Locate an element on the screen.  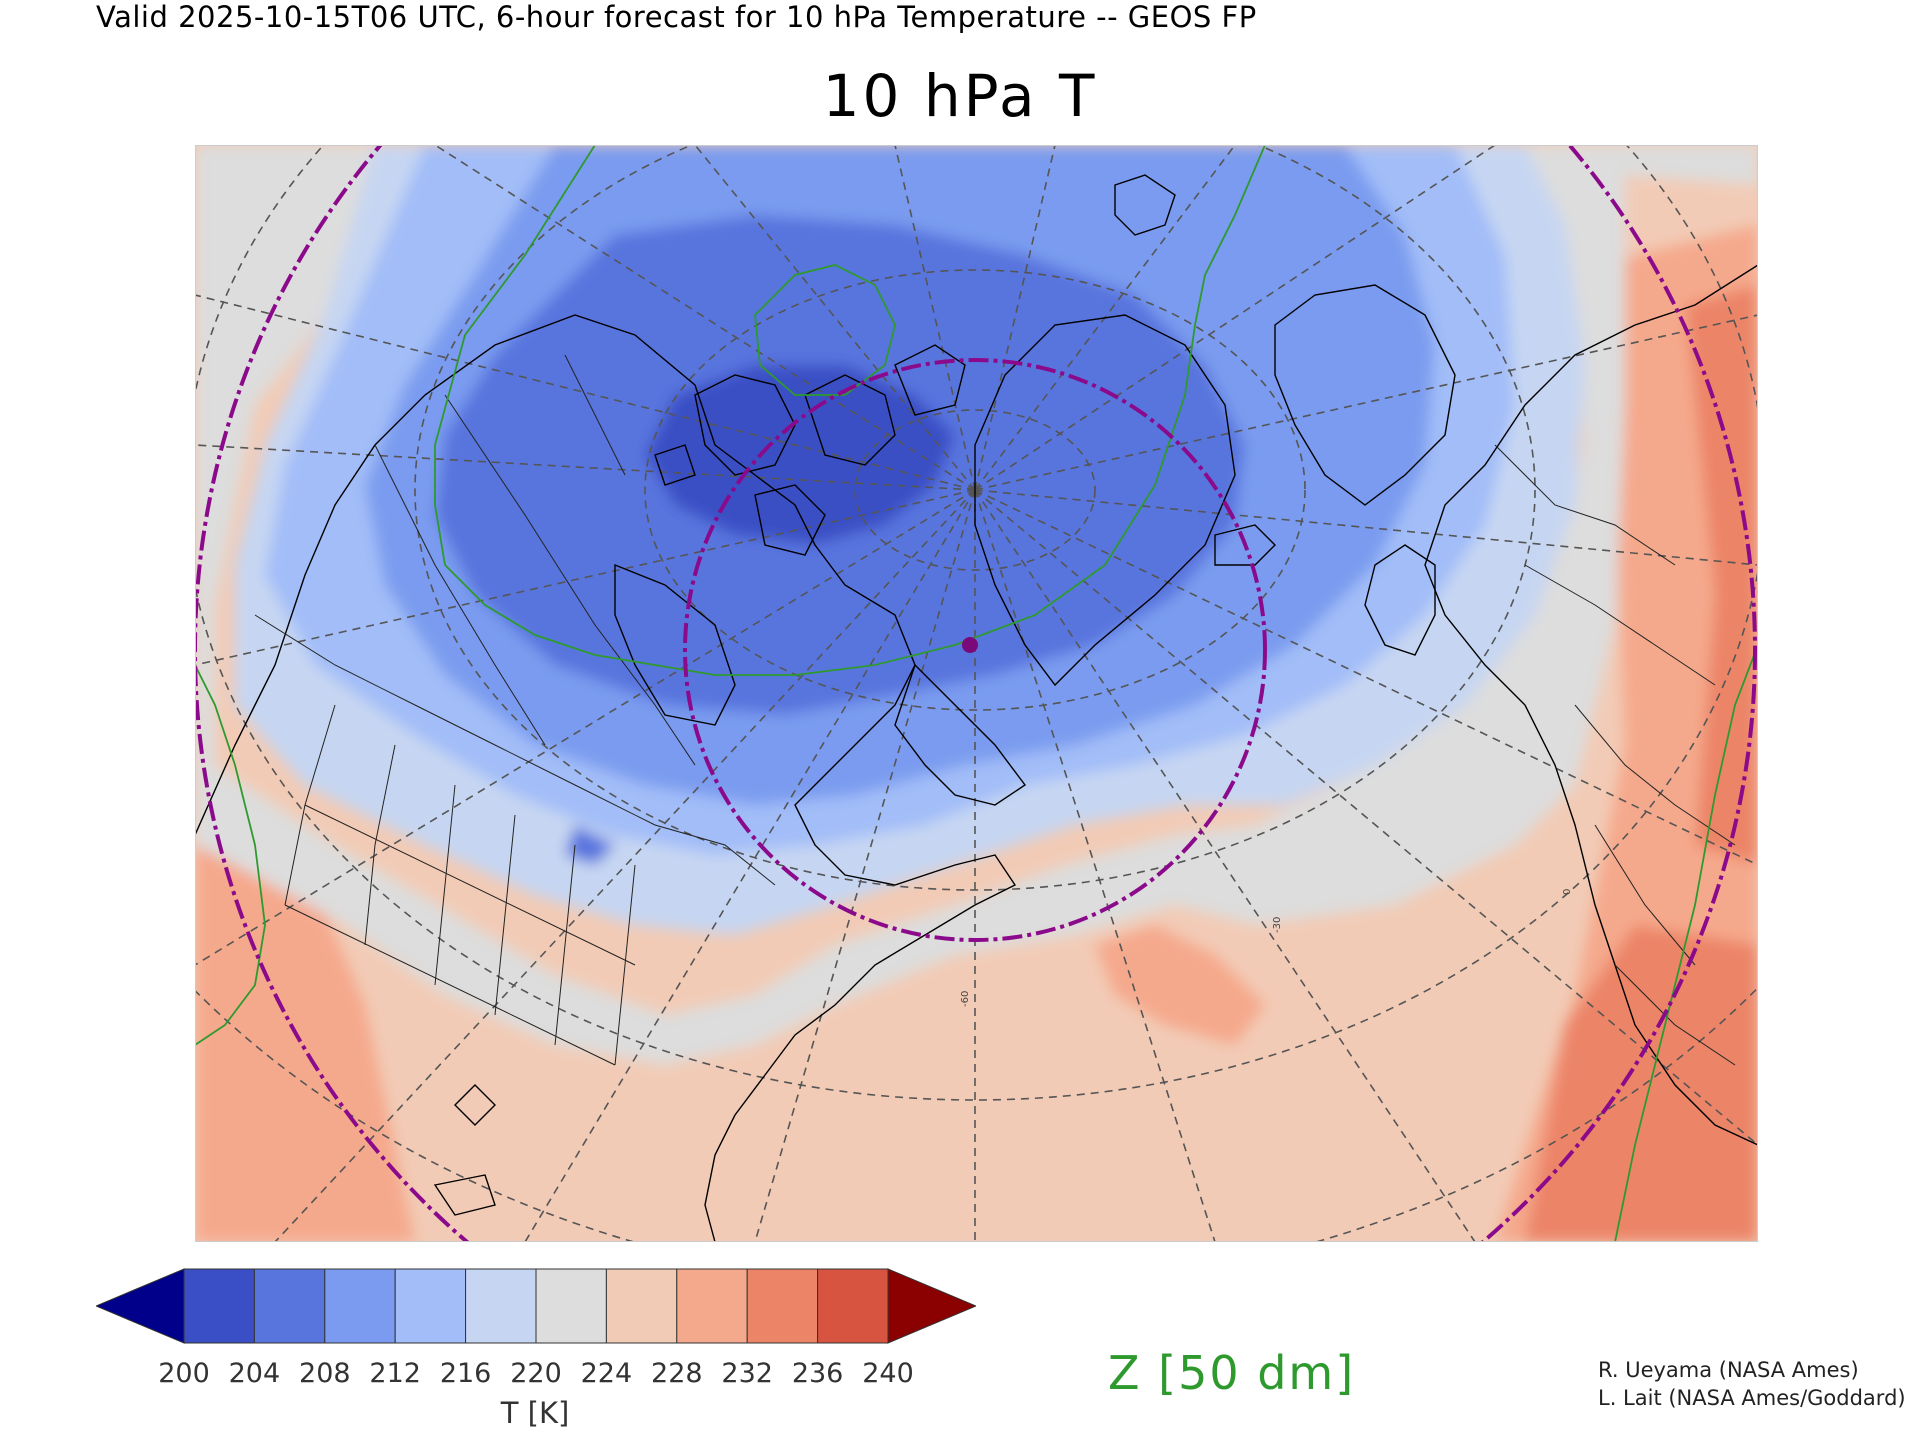
coast-iceland is located at coordinates (1245, 545).